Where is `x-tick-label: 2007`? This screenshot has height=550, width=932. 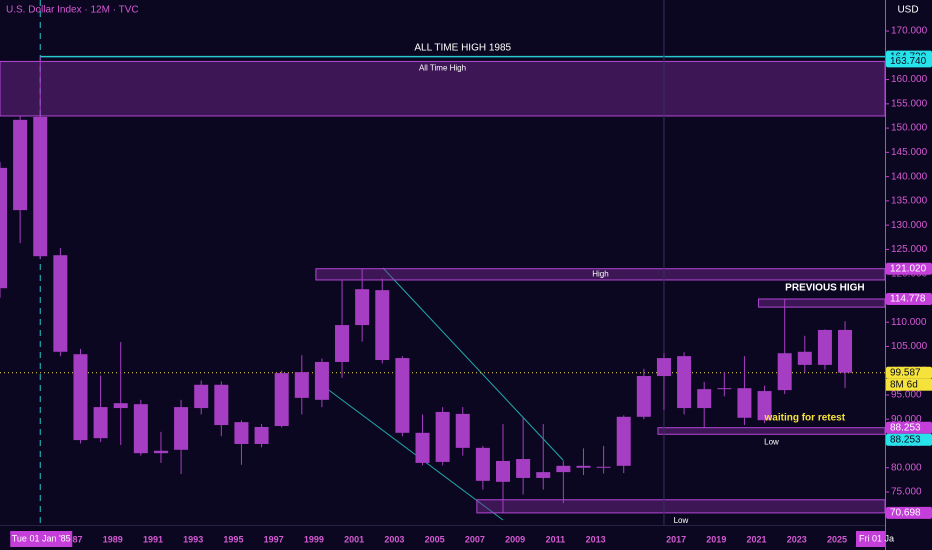
x-tick-label: 2007 is located at coordinates (475, 539).